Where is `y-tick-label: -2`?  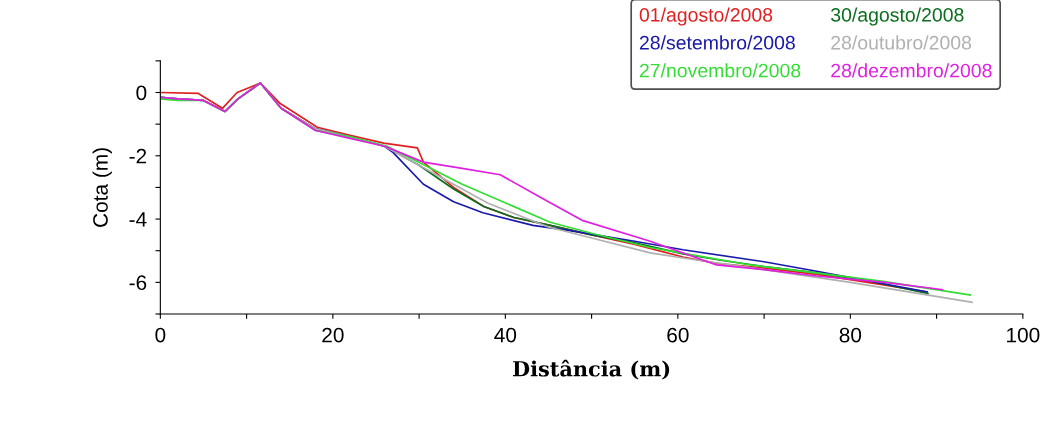
y-tick-label: -2 is located at coordinates (138, 156).